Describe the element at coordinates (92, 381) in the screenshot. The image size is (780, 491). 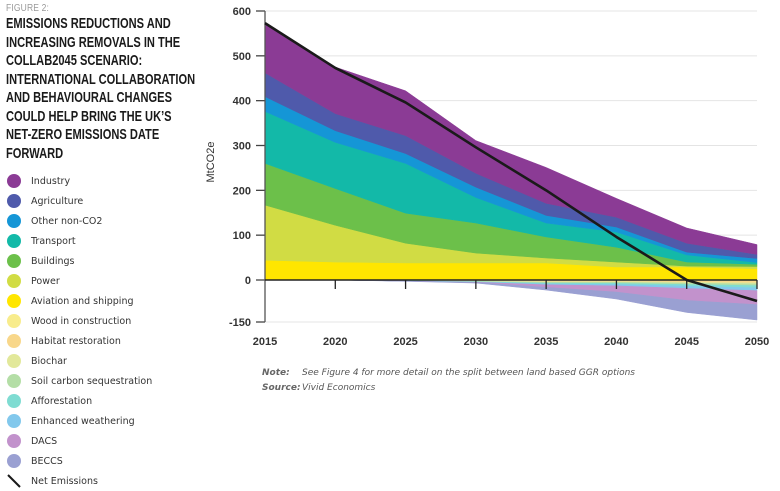
I see `legend-label: Soil carbon sequestration` at that location.